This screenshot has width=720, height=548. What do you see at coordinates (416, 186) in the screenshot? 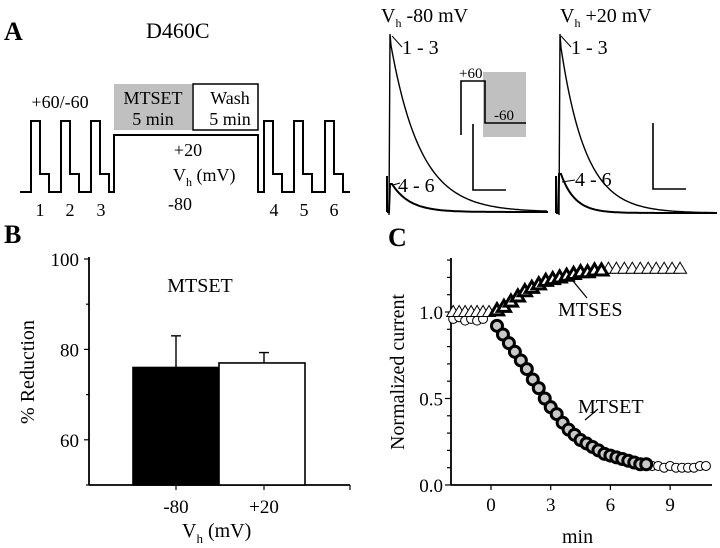
I see `trace-label-4-6-left: 4 - 6` at bounding box center [416, 186].